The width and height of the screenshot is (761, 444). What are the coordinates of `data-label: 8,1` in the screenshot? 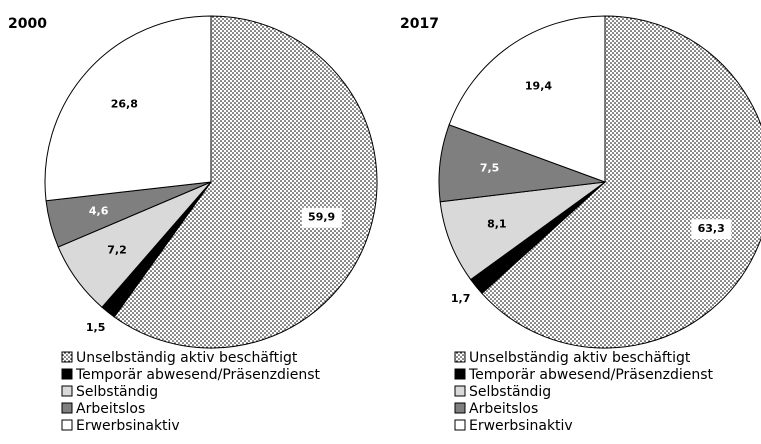 It's located at (497, 223).